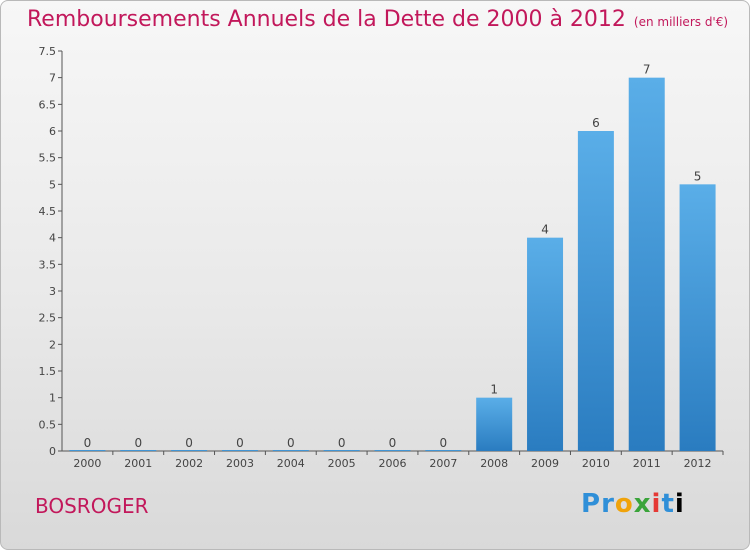 This screenshot has height=550, width=750. Describe the element at coordinates (494, 390) in the screenshot. I see `data-label: 1` at that location.